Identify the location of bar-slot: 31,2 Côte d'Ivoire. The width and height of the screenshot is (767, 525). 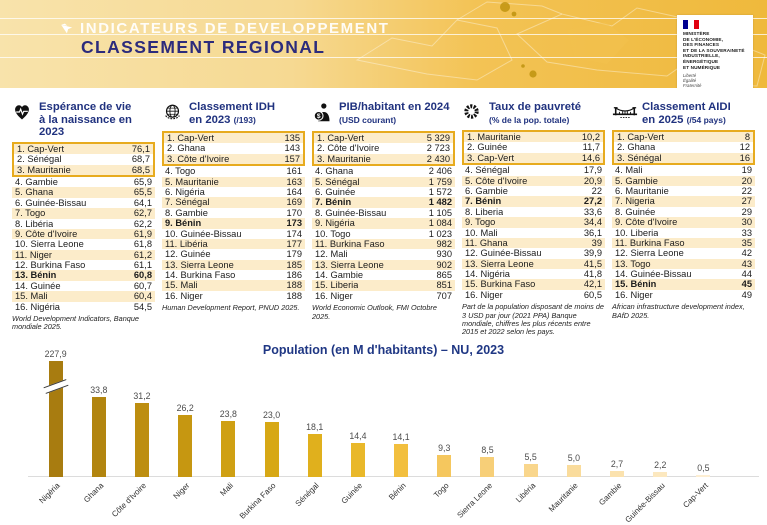
(136, 437).